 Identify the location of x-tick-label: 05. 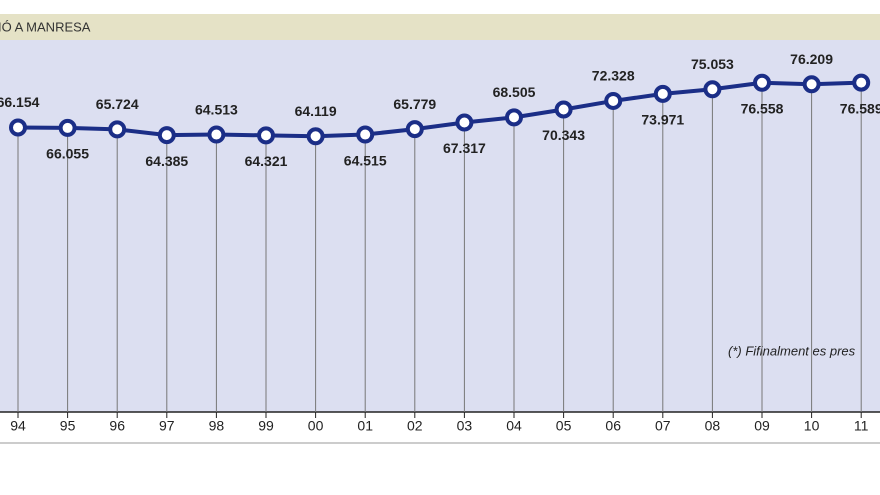
(564, 426).